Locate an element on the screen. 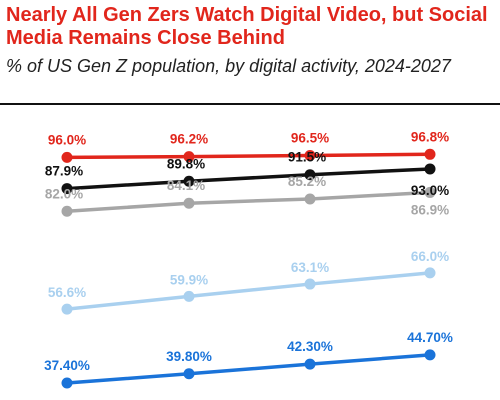 This screenshot has width=500, height=400. data-label: 89.8% is located at coordinates (186, 163).